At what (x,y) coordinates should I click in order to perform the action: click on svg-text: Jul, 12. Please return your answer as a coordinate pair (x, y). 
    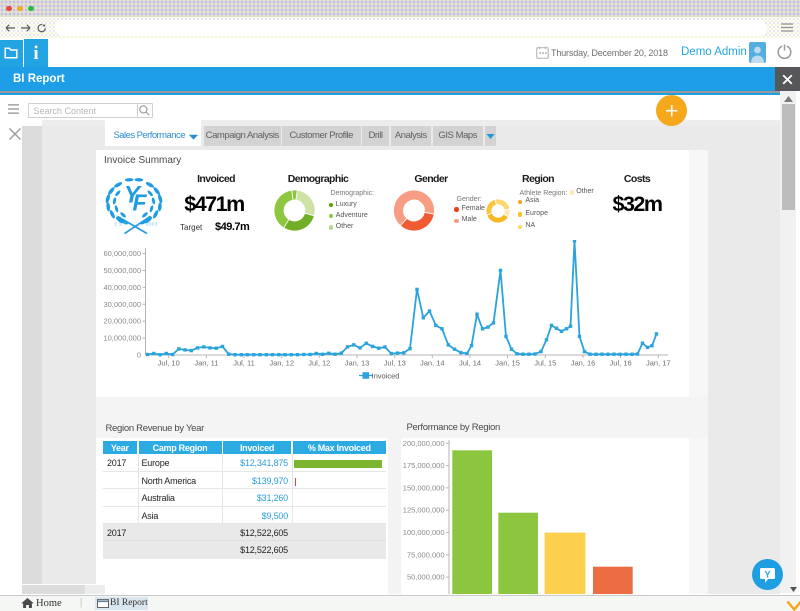
    Looking at the image, I should click on (319, 363).